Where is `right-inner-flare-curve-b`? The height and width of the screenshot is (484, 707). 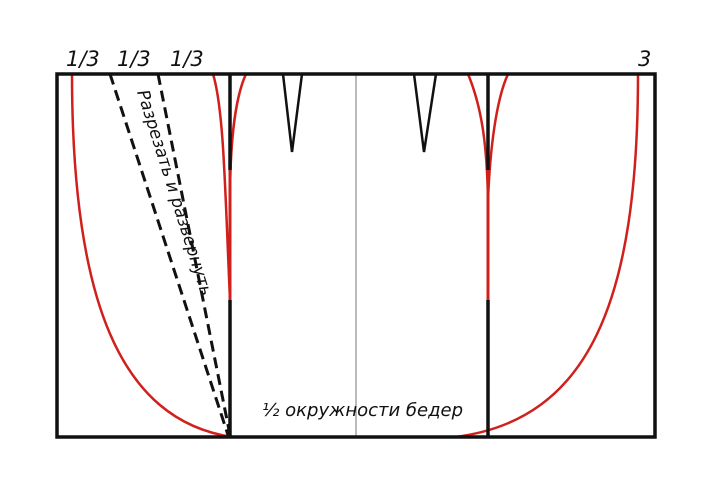
right-inner-flare-curve-b is located at coordinates (498, 186).